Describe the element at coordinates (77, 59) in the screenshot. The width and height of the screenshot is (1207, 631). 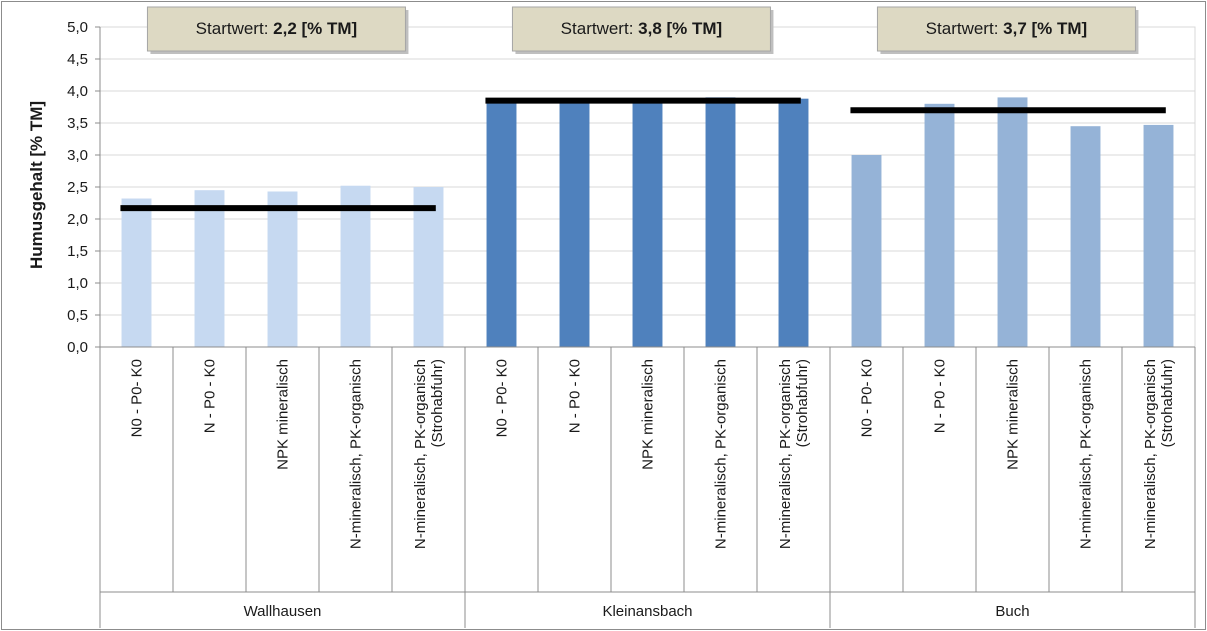
I see `y-tick-label: 4,5` at that location.